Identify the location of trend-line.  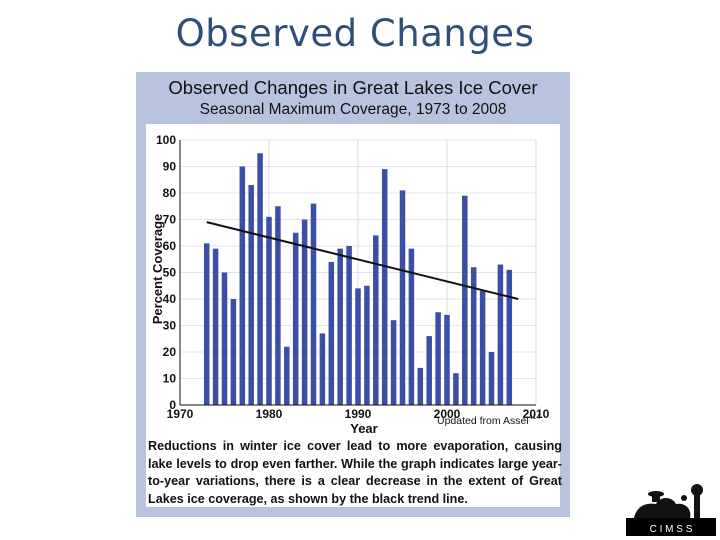
(362, 260).